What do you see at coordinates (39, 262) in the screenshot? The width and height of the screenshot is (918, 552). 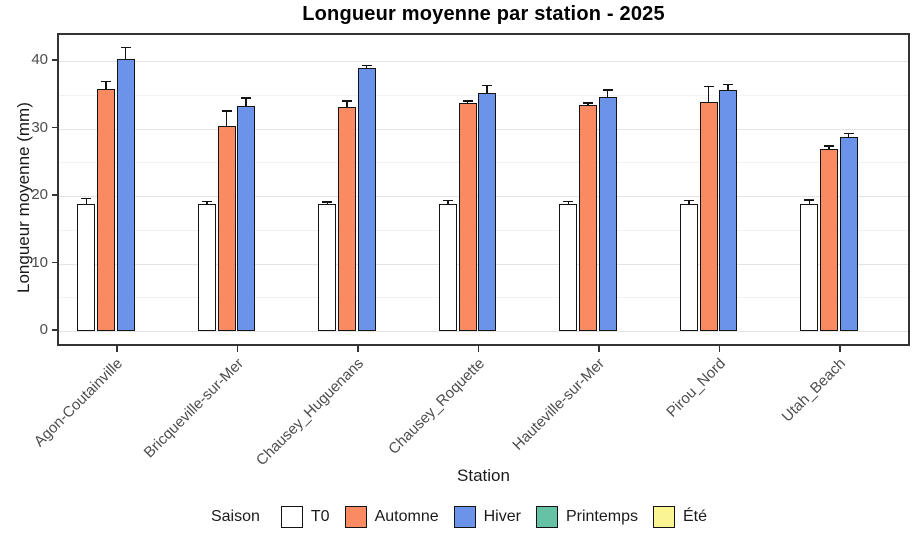 I see `y-tick-label: 10` at bounding box center [39, 262].